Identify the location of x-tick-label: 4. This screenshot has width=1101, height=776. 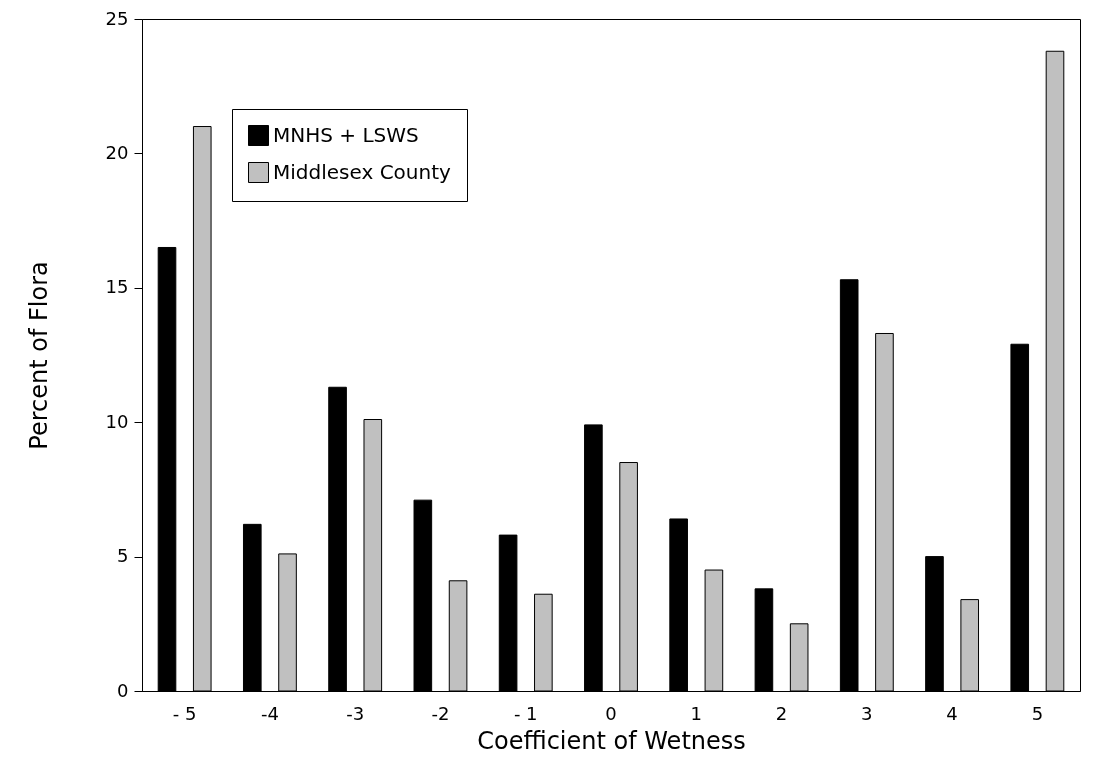
(952, 713).